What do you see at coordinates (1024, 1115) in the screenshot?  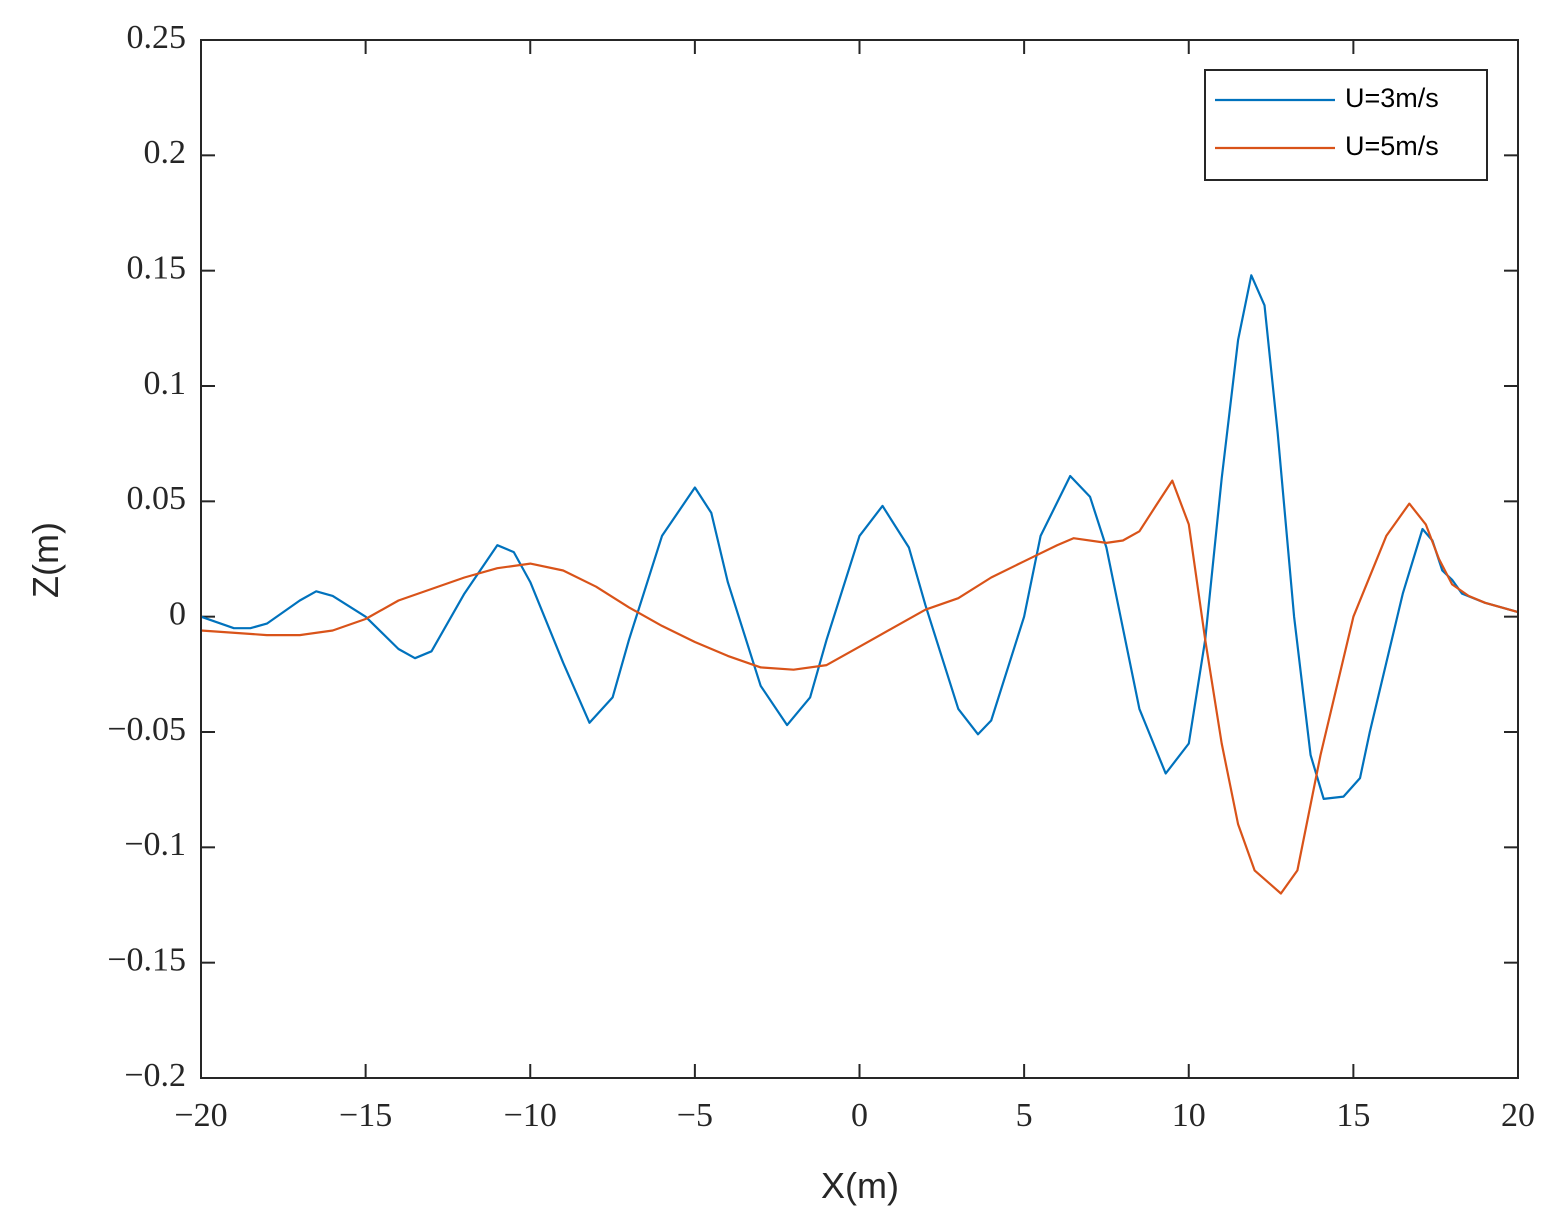 I see `x-tick-label: 5` at bounding box center [1024, 1115].